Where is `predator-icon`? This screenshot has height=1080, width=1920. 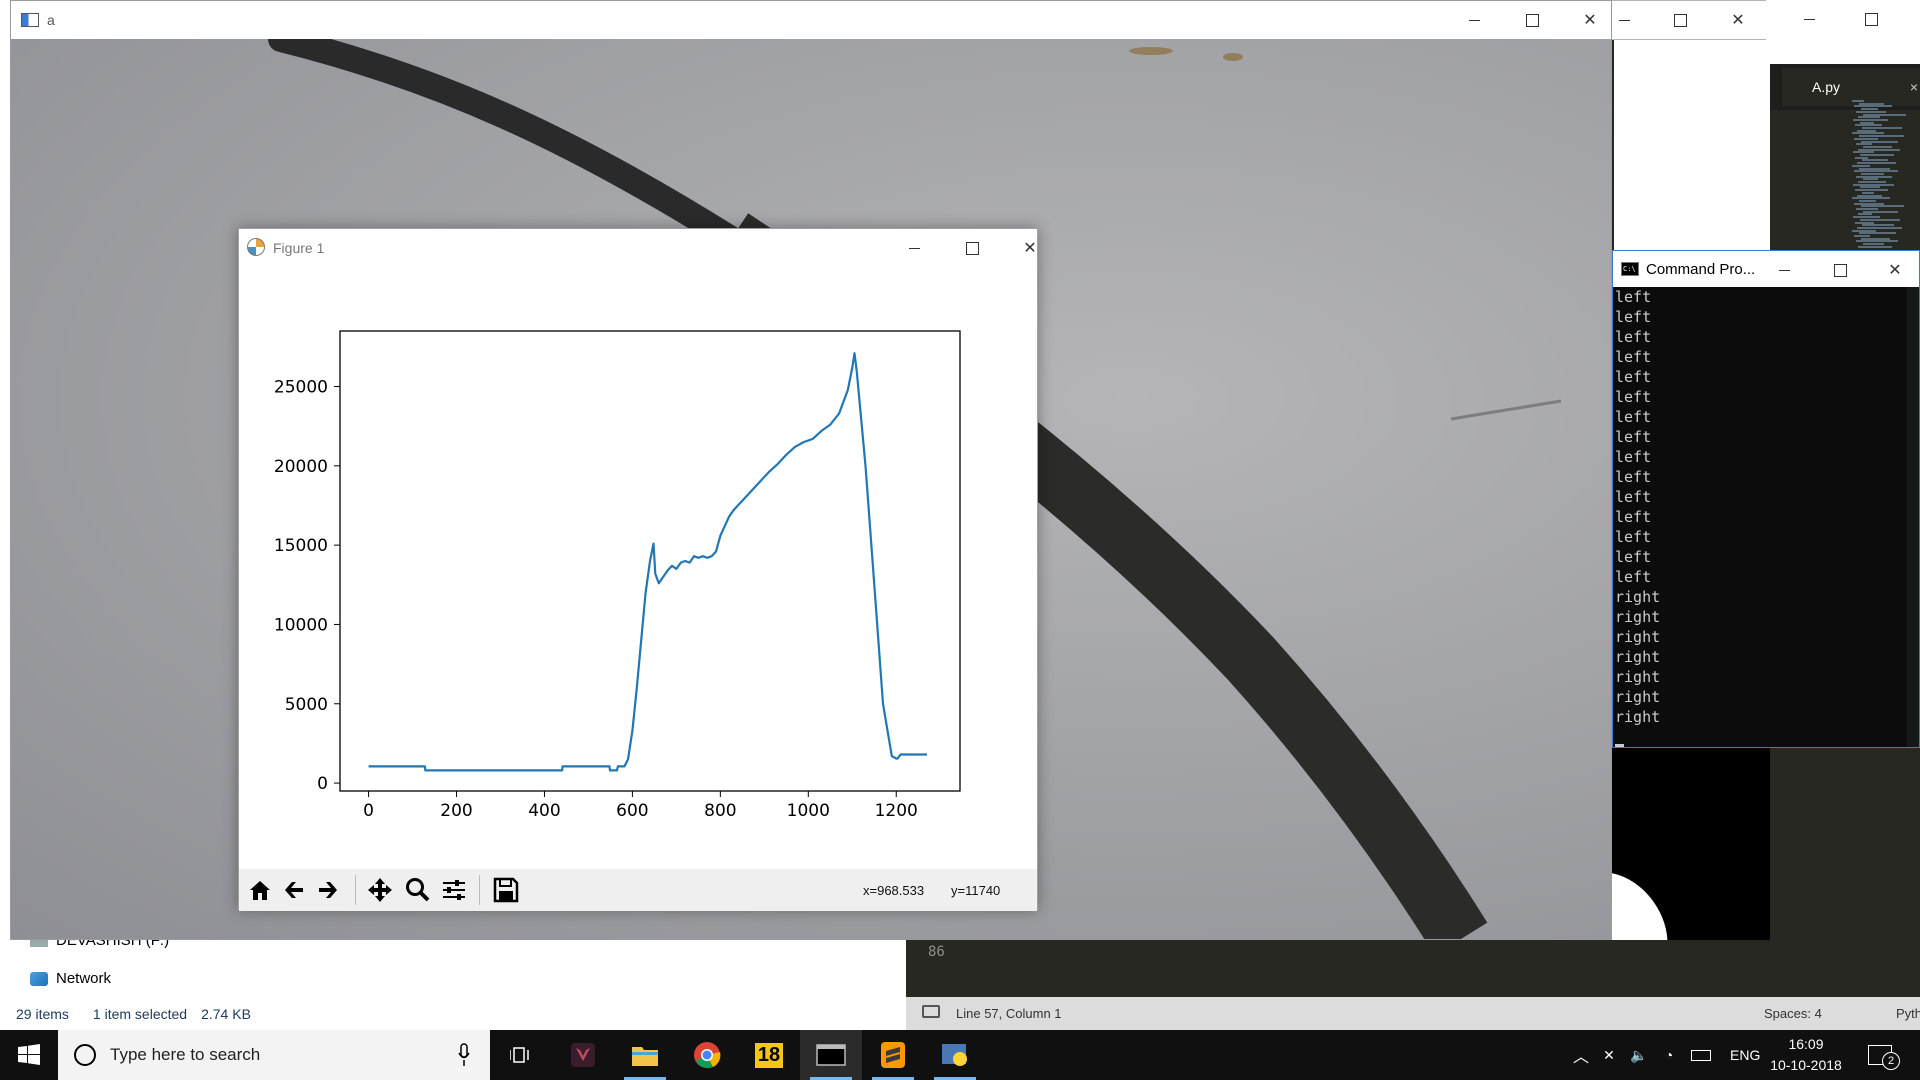
predator-icon is located at coordinates (583, 1055).